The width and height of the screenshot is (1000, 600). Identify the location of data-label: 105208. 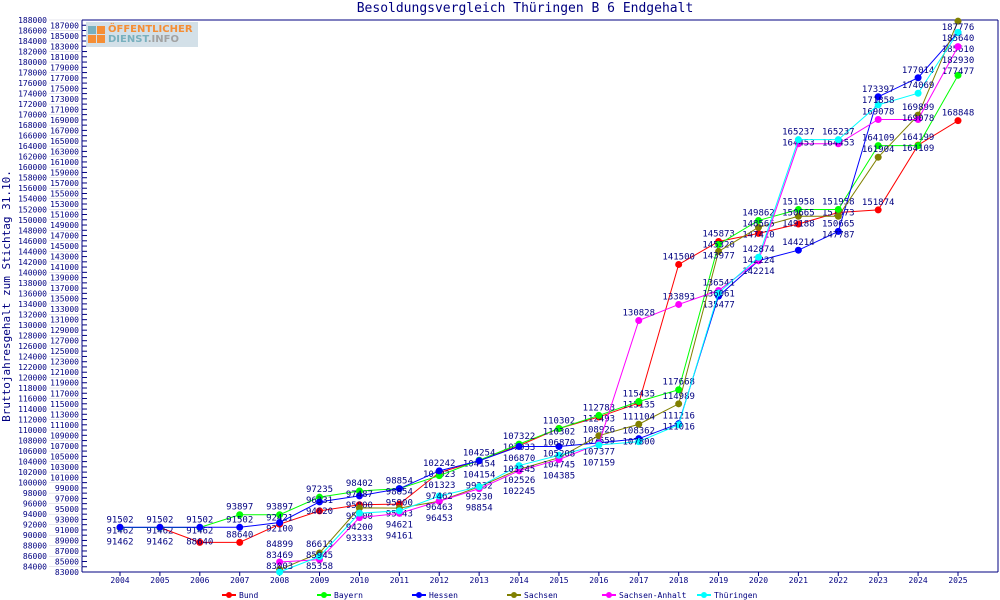
(559, 454).